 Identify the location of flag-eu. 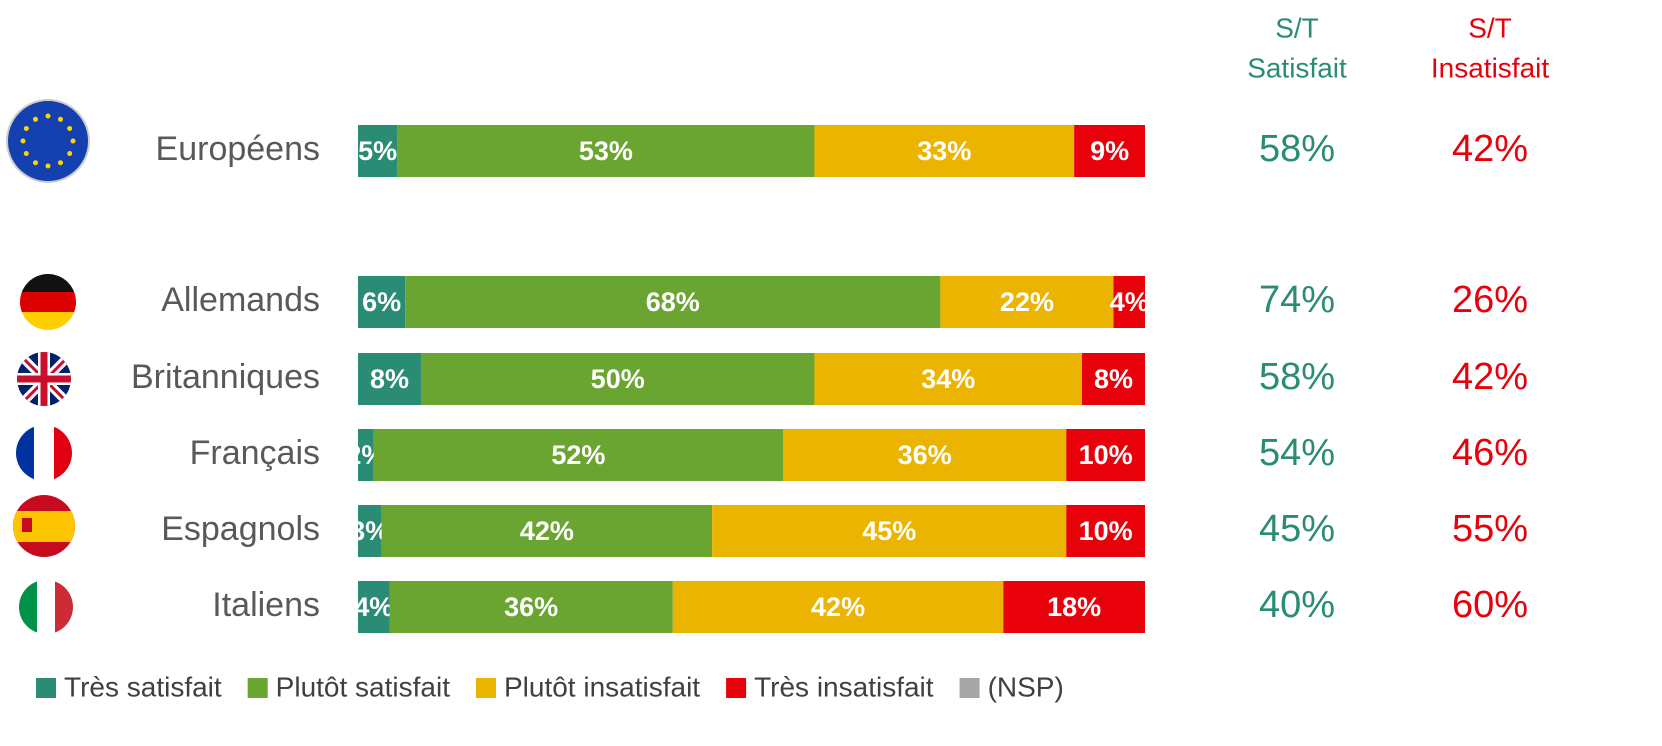
(48, 141).